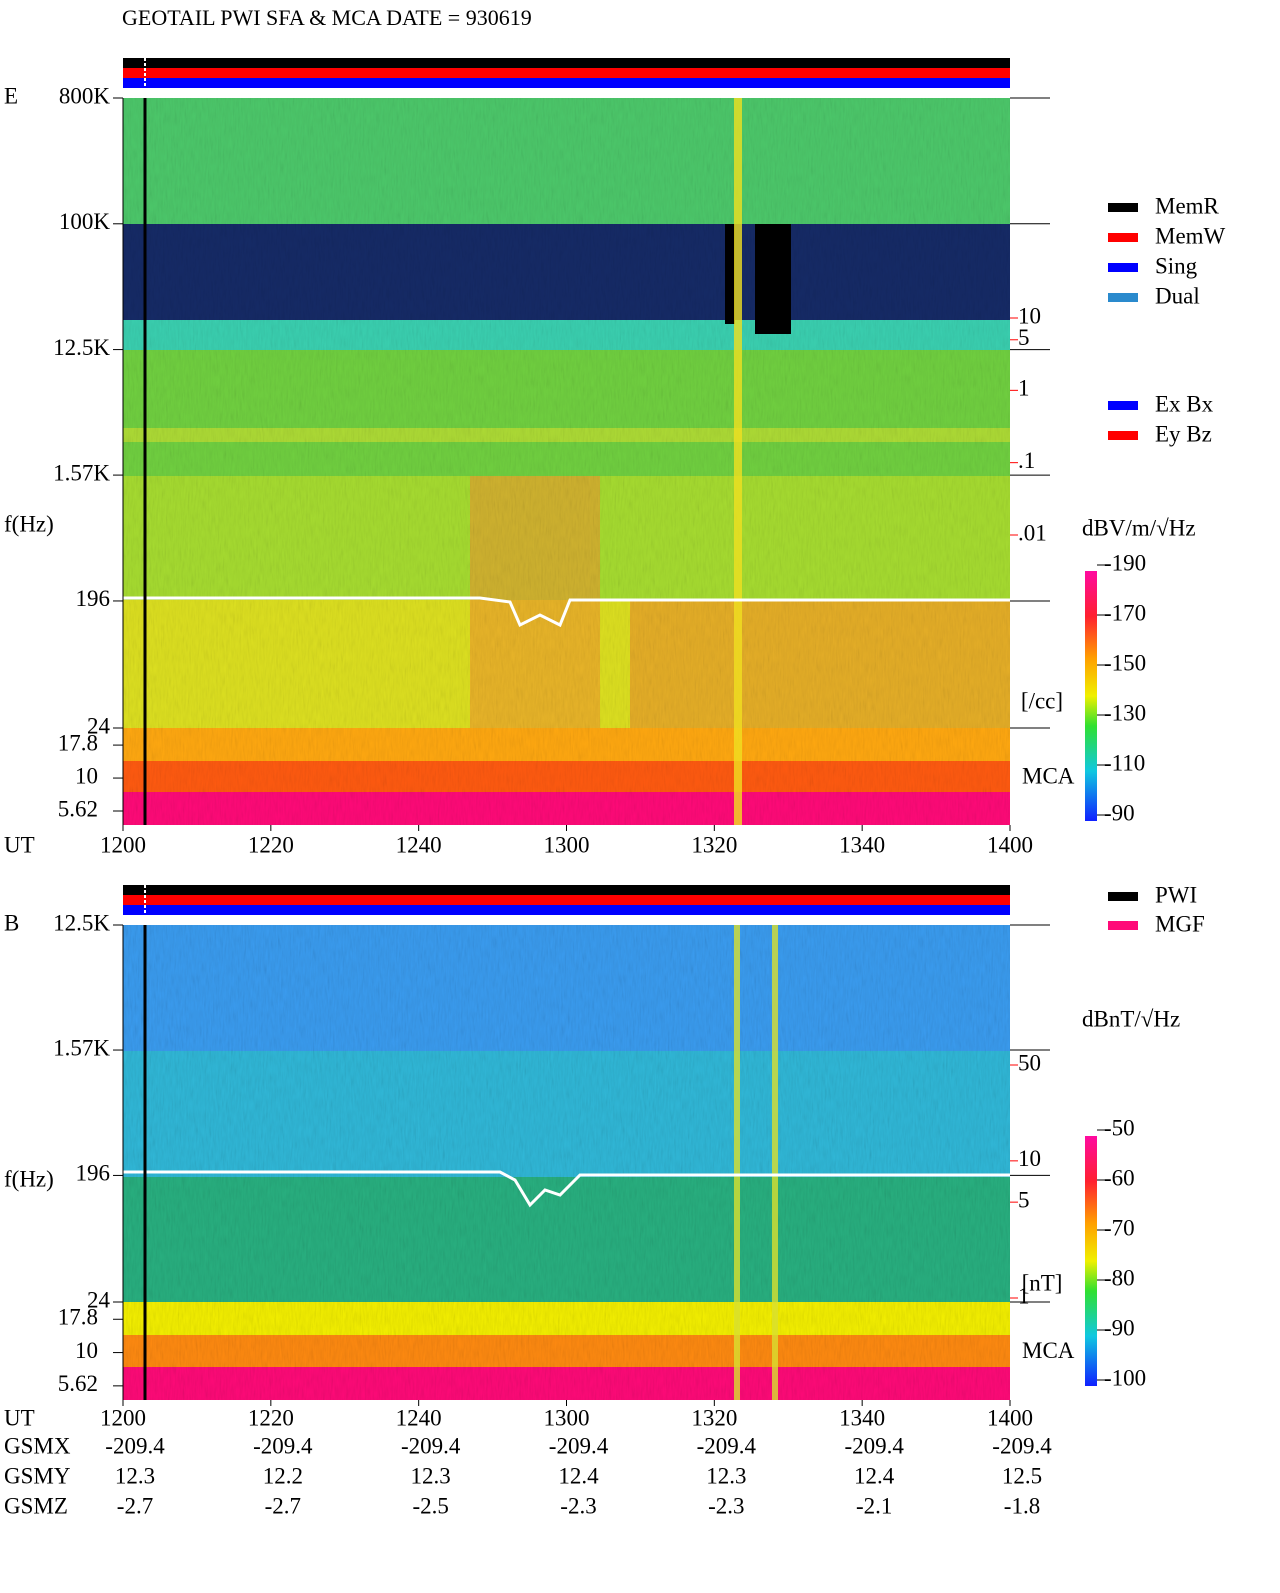 Image resolution: width=1280 pixels, height=1593 pixels. What do you see at coordinates (85, 221) in the screenshot?
I see `y-tick-label: 100K` at bounding box center [85, 221].